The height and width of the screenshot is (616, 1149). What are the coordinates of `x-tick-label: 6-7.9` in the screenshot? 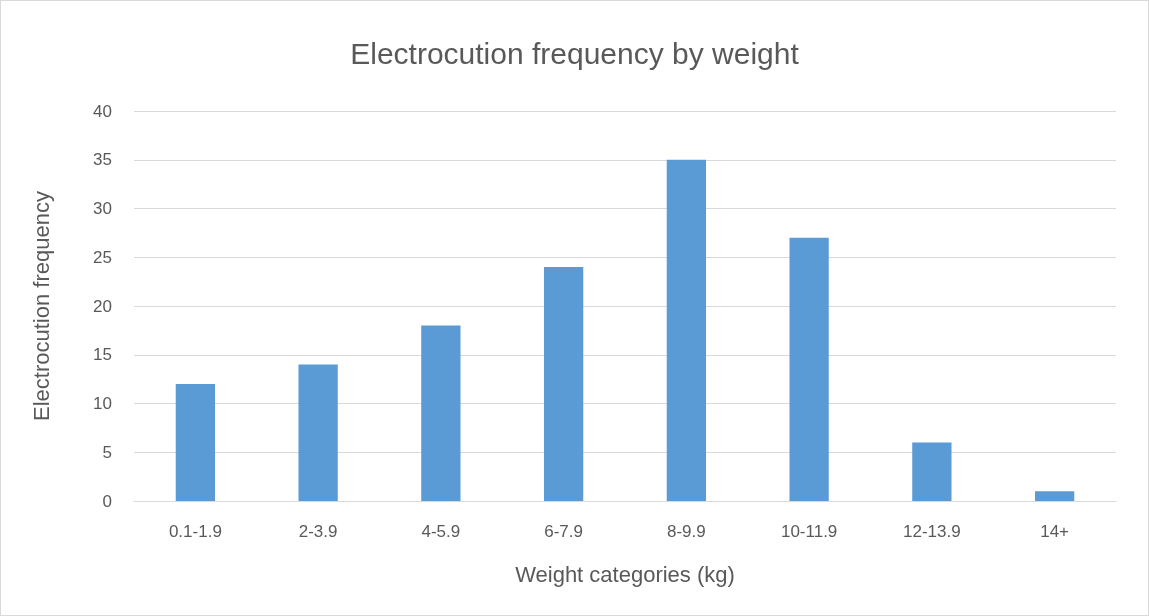 It's located at (563, 531).